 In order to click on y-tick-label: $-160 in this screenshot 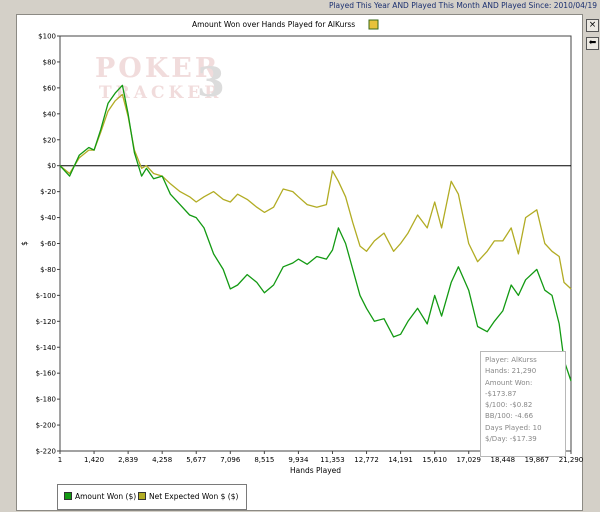, I will do `click(46, 374)`.